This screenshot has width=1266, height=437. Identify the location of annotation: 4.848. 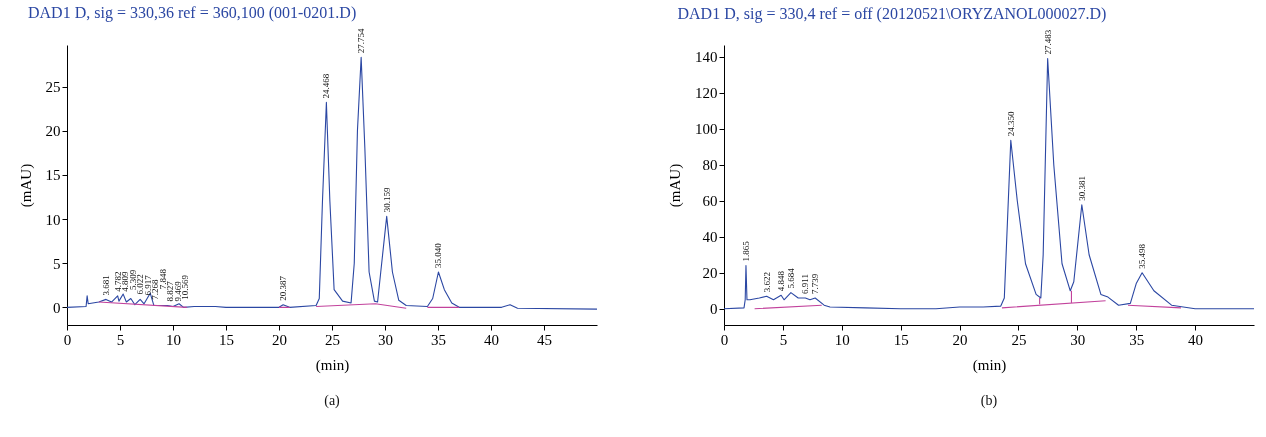
(781, 281).